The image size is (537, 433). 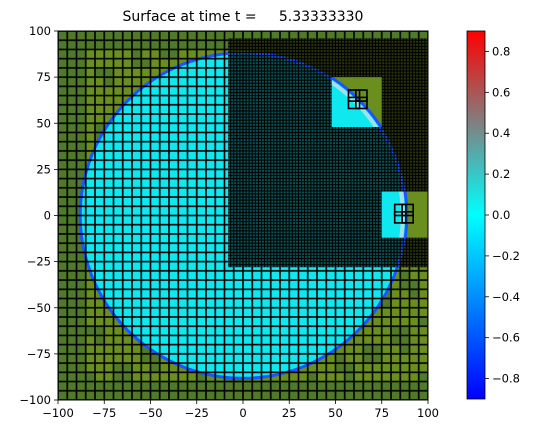 I want to click on colorbar-tick-label: 0.0, so click(x=501, y=215).